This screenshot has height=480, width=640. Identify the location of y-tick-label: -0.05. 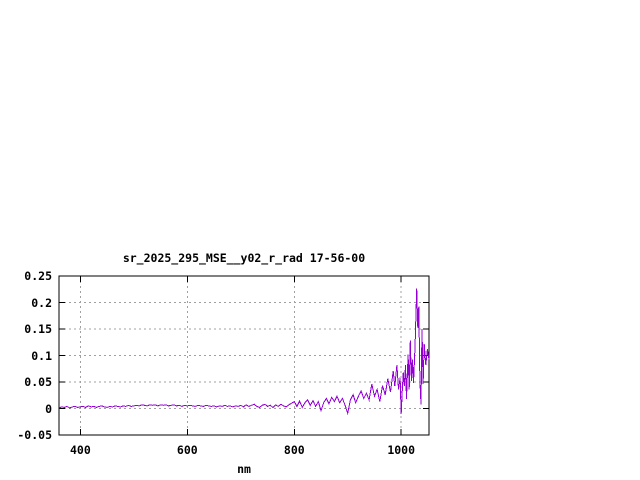
(34, 435).